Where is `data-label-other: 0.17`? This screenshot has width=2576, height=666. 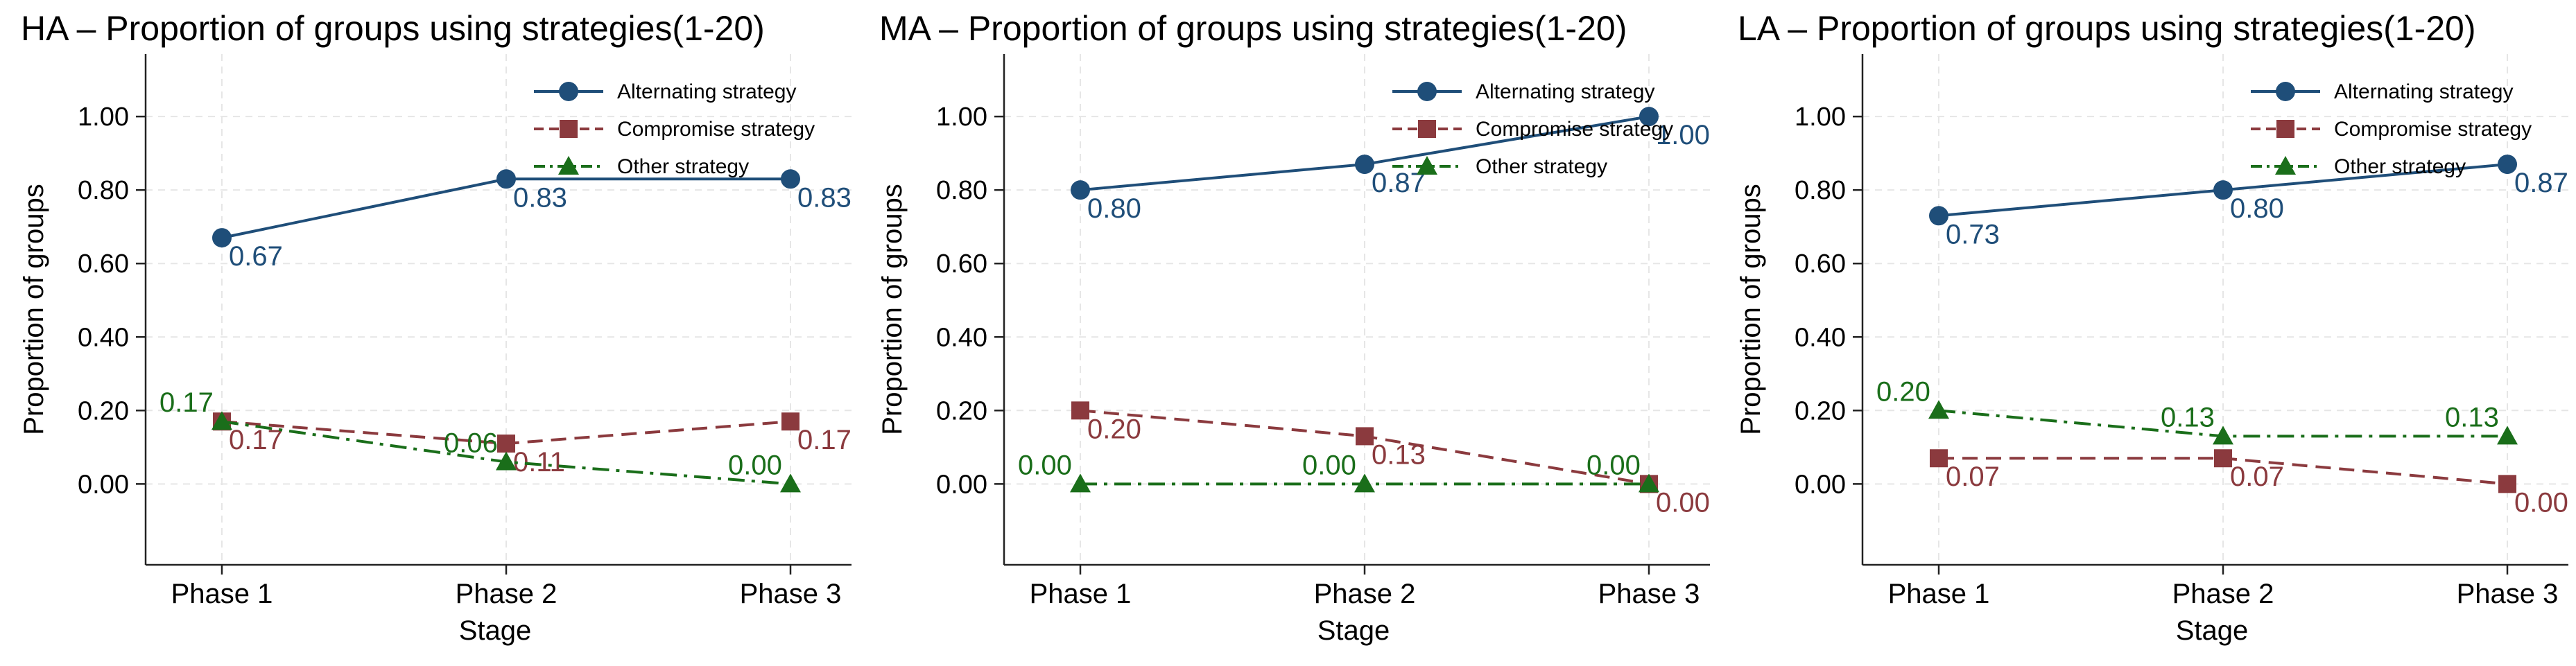
data-label-other: 0.17 is located at coordinates (186, 403).